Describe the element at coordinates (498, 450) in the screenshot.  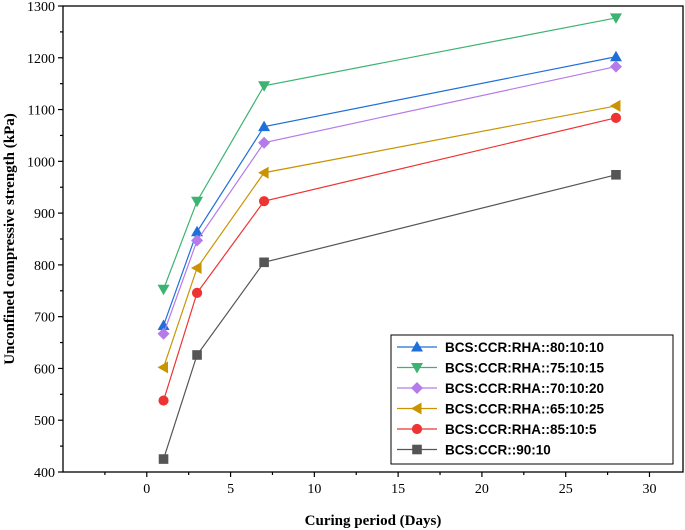
I see `legend-label: BCS:CCR::90:10` at that location.